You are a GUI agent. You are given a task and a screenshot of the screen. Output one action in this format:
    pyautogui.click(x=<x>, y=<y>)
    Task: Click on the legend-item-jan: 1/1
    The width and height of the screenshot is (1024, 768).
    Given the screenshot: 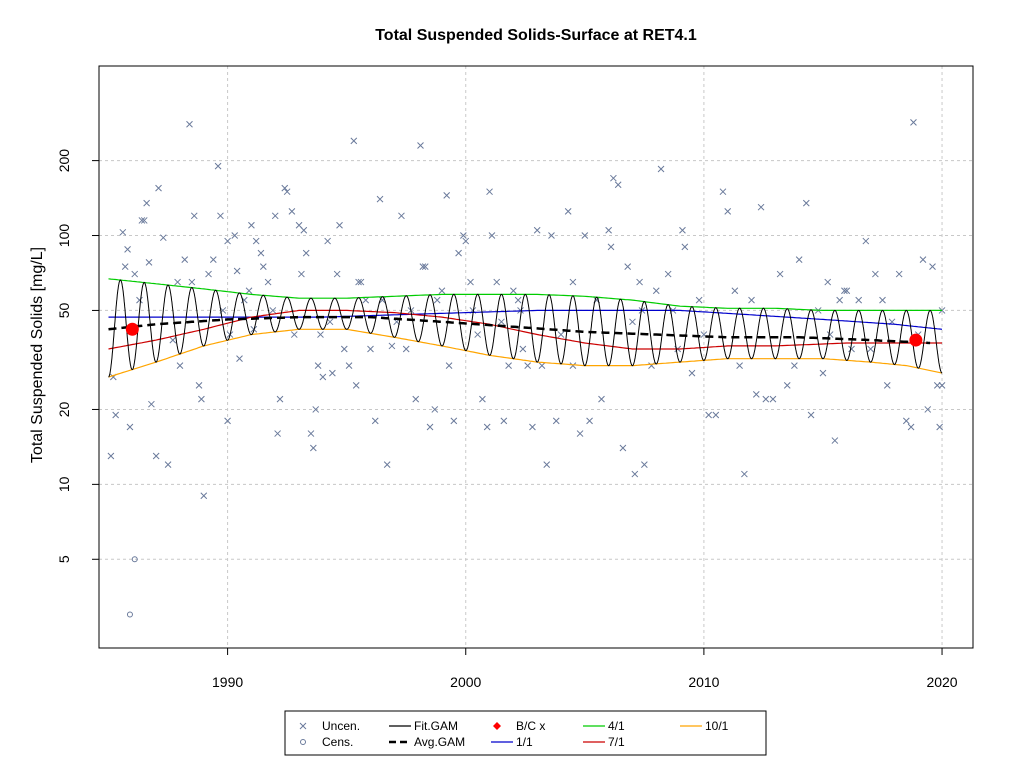 What is the action you would take?
    pyautogui.click(x=512, y=742)
    